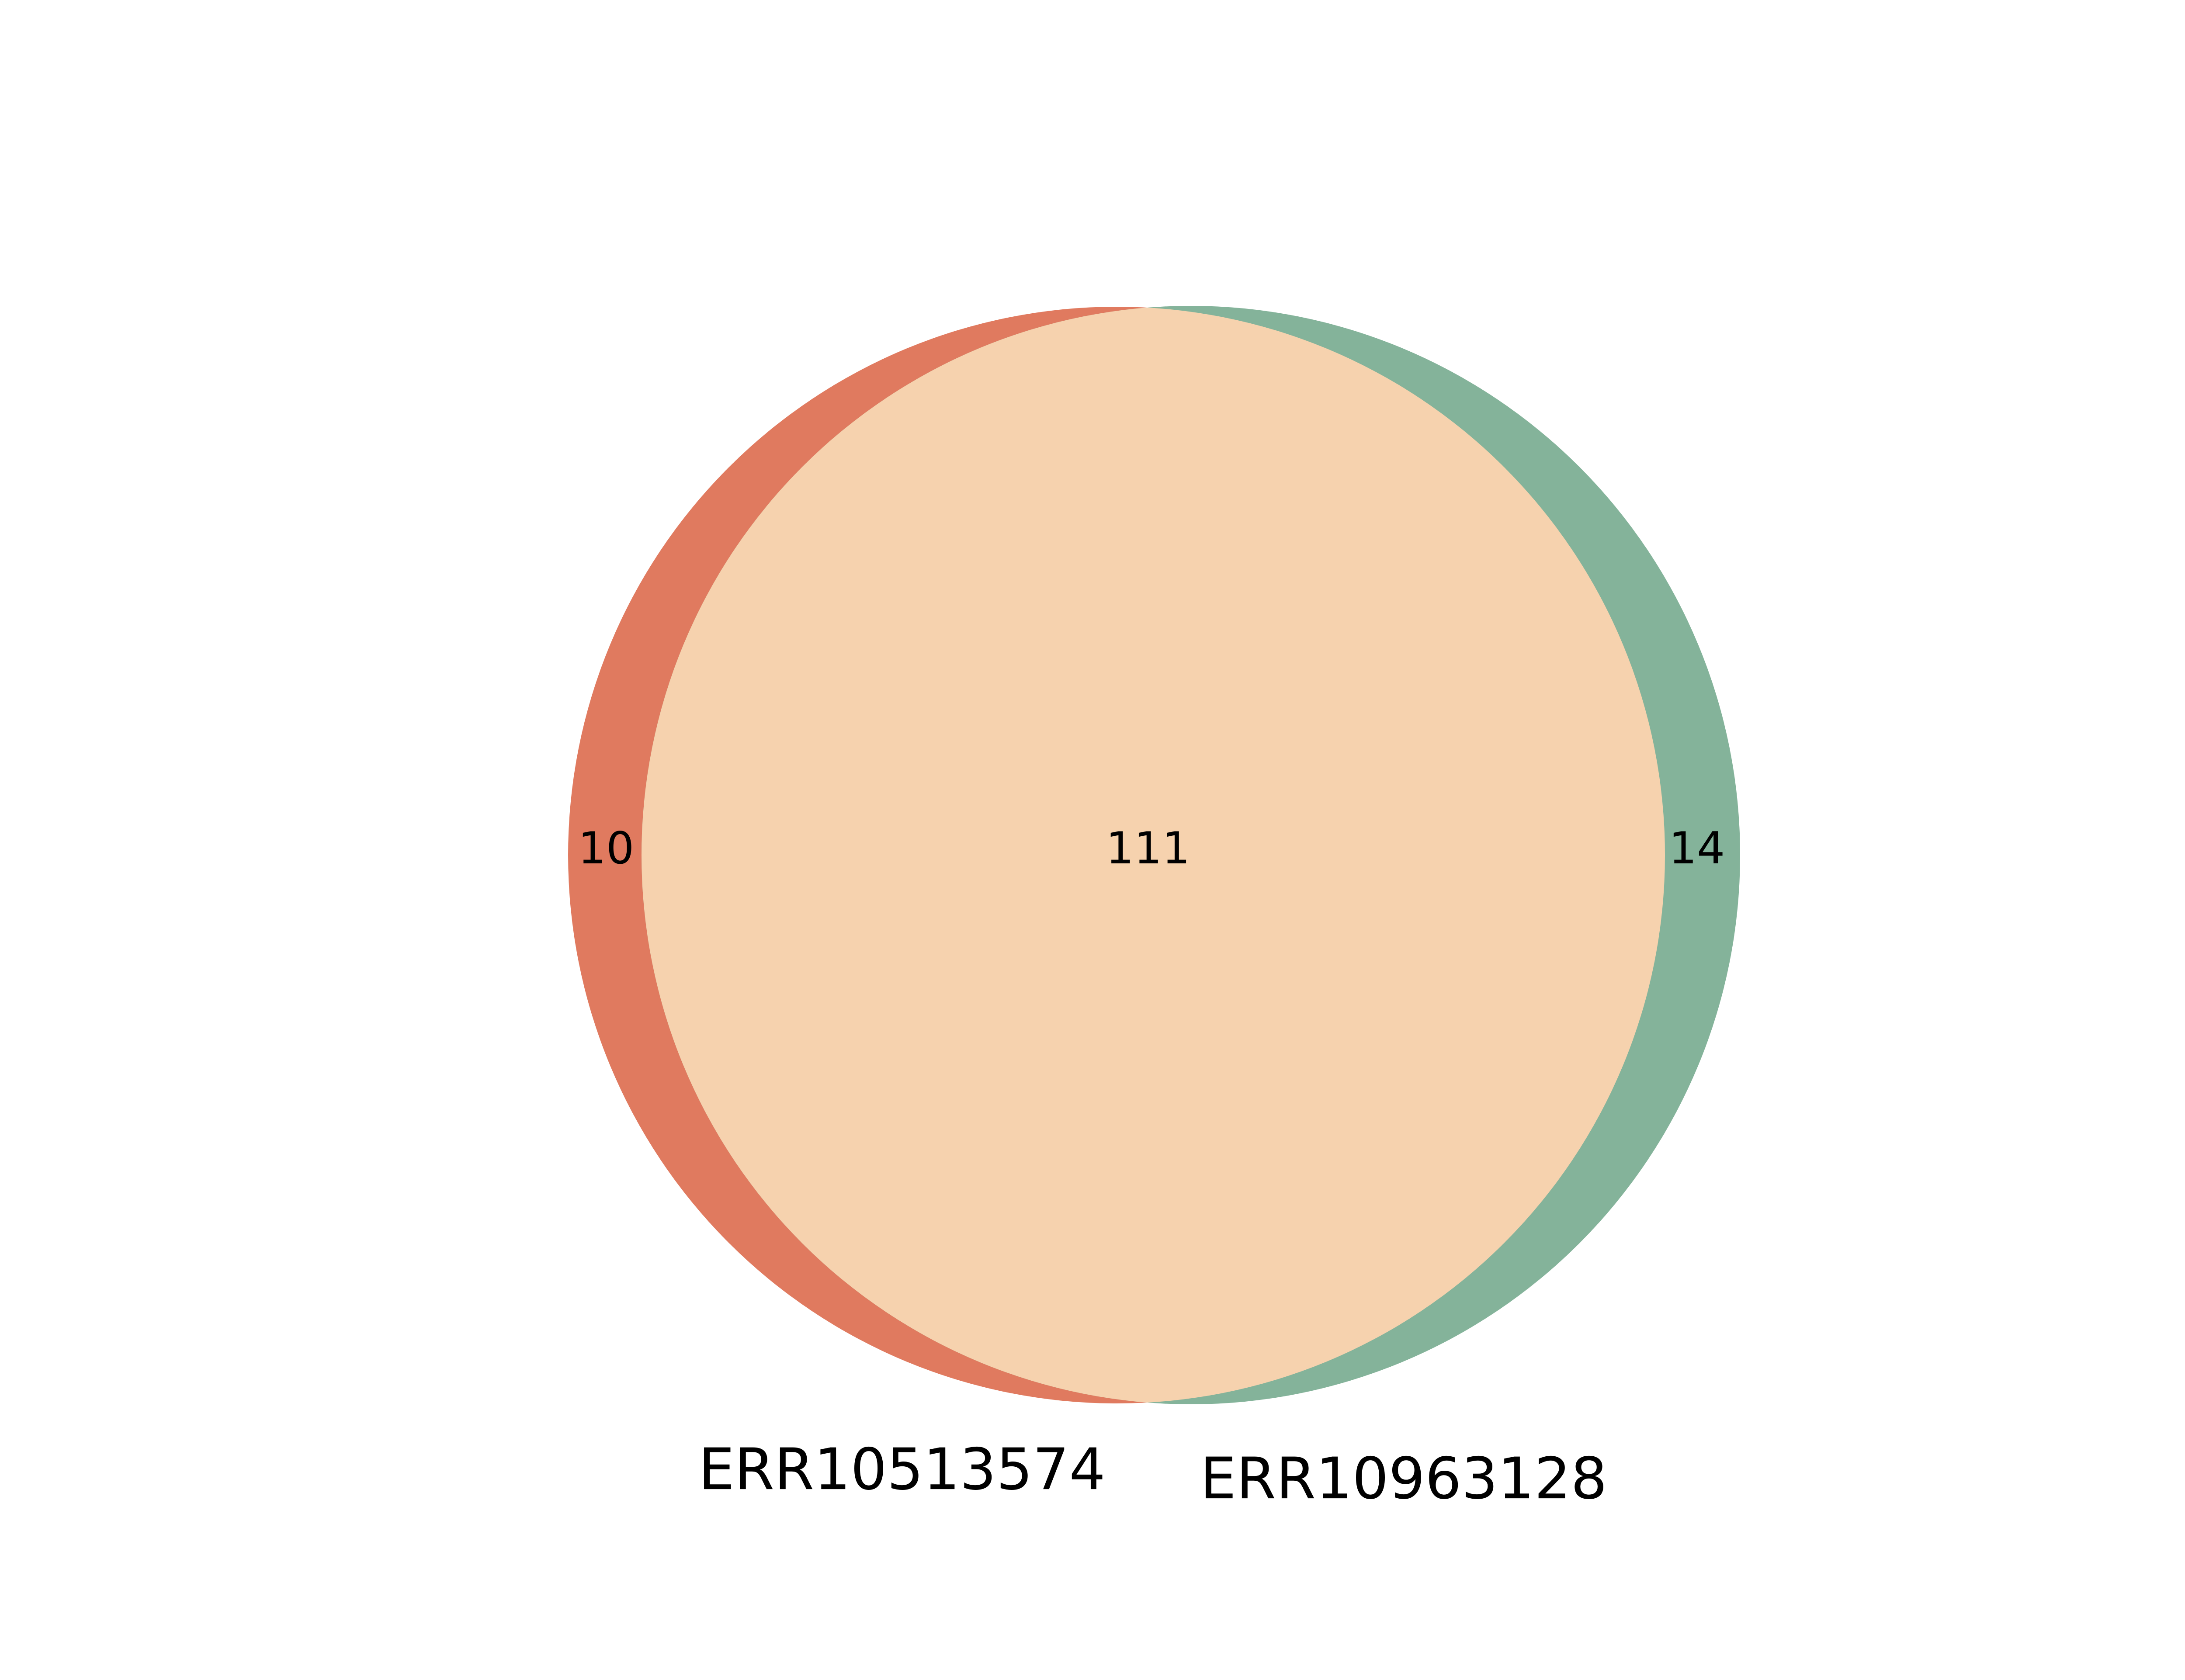 This screenshot has width=2185, height=1680. Describe the element at coordinates (902, 1470) in the screenshot. I see `set-a-label: ERR10513574` at that location.